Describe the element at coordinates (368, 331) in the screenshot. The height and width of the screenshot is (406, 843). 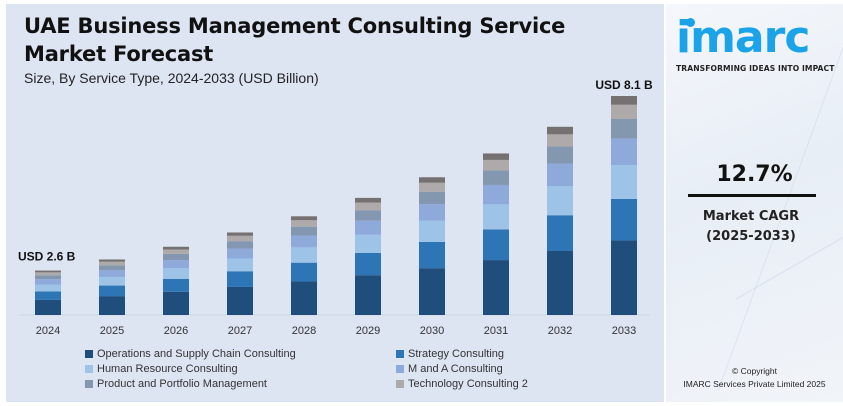
I see `x-tick-label: 2029` at that location.